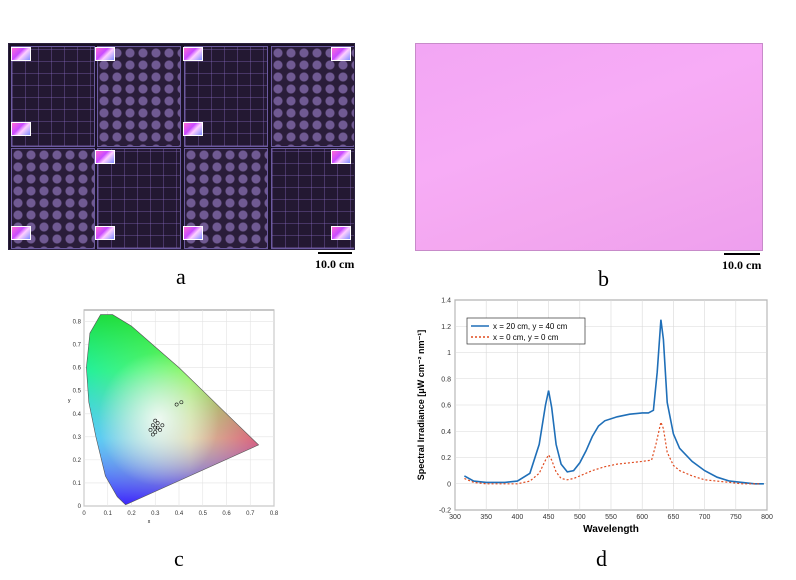 This screenshot has width=796, height=580. What do you see at coordinates (611, 517) in the screenshot?
I see `chart-d-xtick: 550` at bounding box center [611, 517].